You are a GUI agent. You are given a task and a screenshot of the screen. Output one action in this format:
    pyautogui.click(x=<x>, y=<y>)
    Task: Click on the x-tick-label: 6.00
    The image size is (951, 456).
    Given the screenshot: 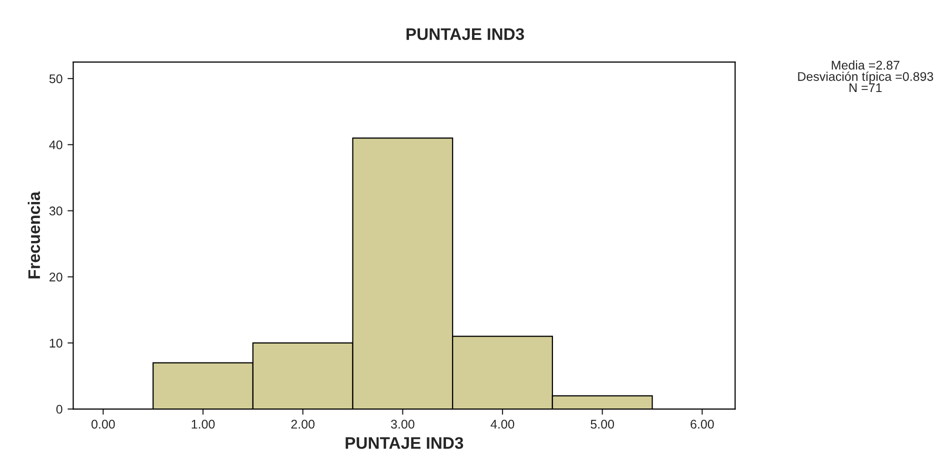 What is the action you would take?
    pyautogui.click(x=702, y=424)
    